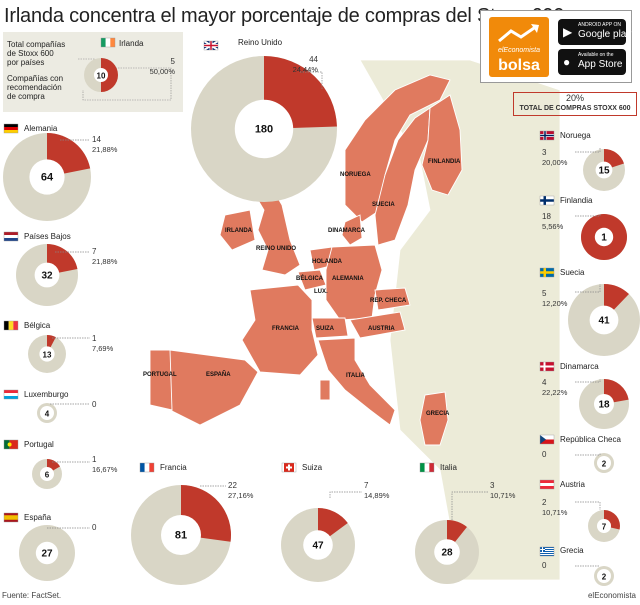 The image size is (640, 605). Describe the element at coordinates (50, 546) in the screenshot. I see `donut-espana: 27 España 0` at that location.